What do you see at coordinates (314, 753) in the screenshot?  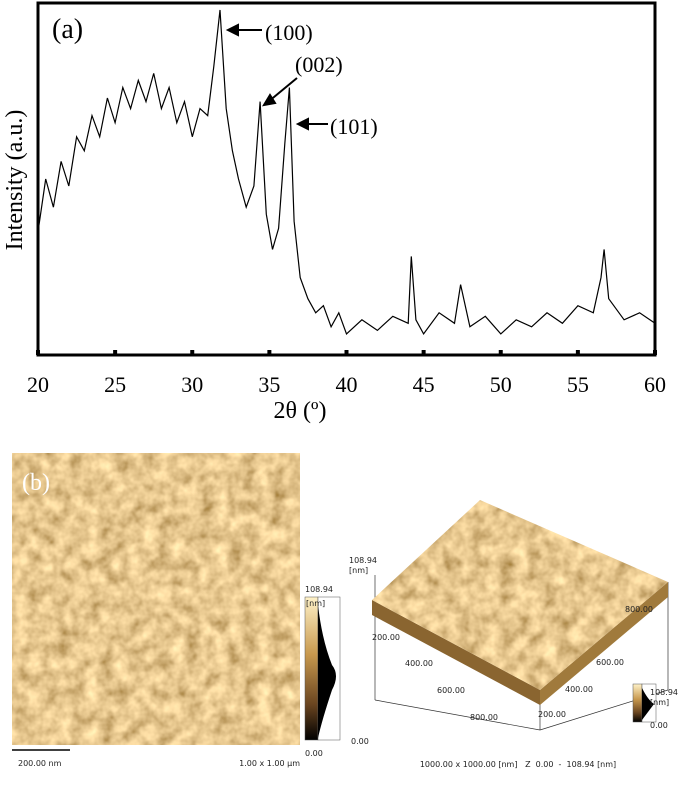 I see `colorbar-min: 0.00` at bounding box center [314, 753].